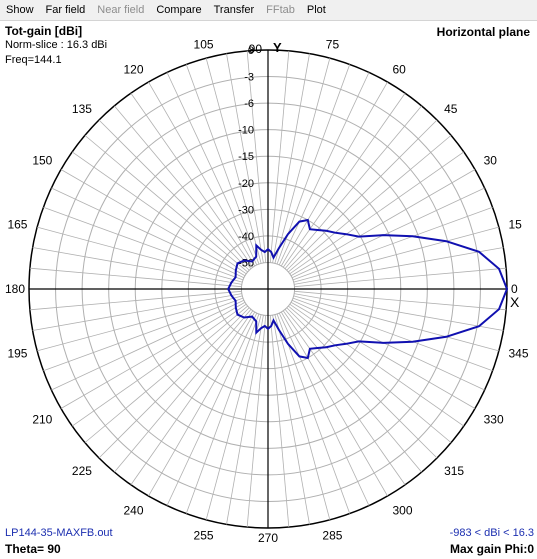  I want to click on angle-tick-label: 195, so click(17, 353).